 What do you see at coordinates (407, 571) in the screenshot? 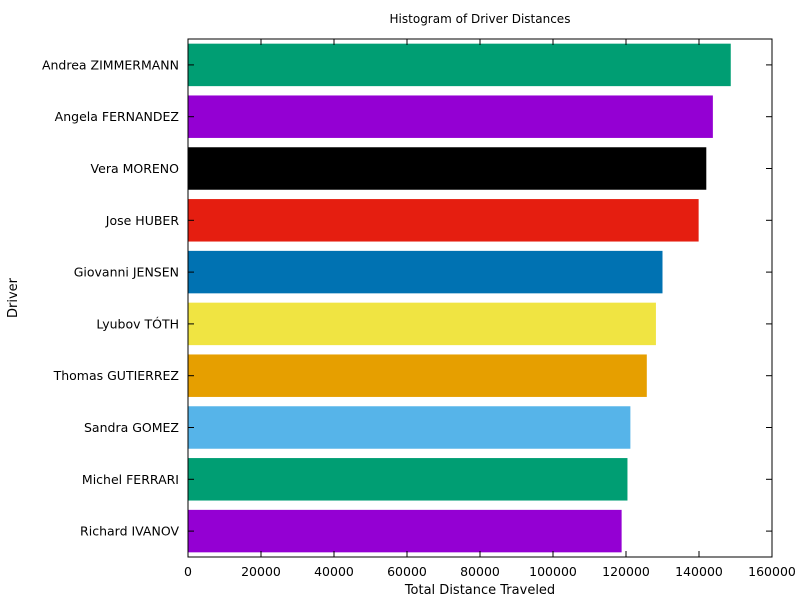
I see `x-tick-label: 60000` at bounding box center [407, 571].